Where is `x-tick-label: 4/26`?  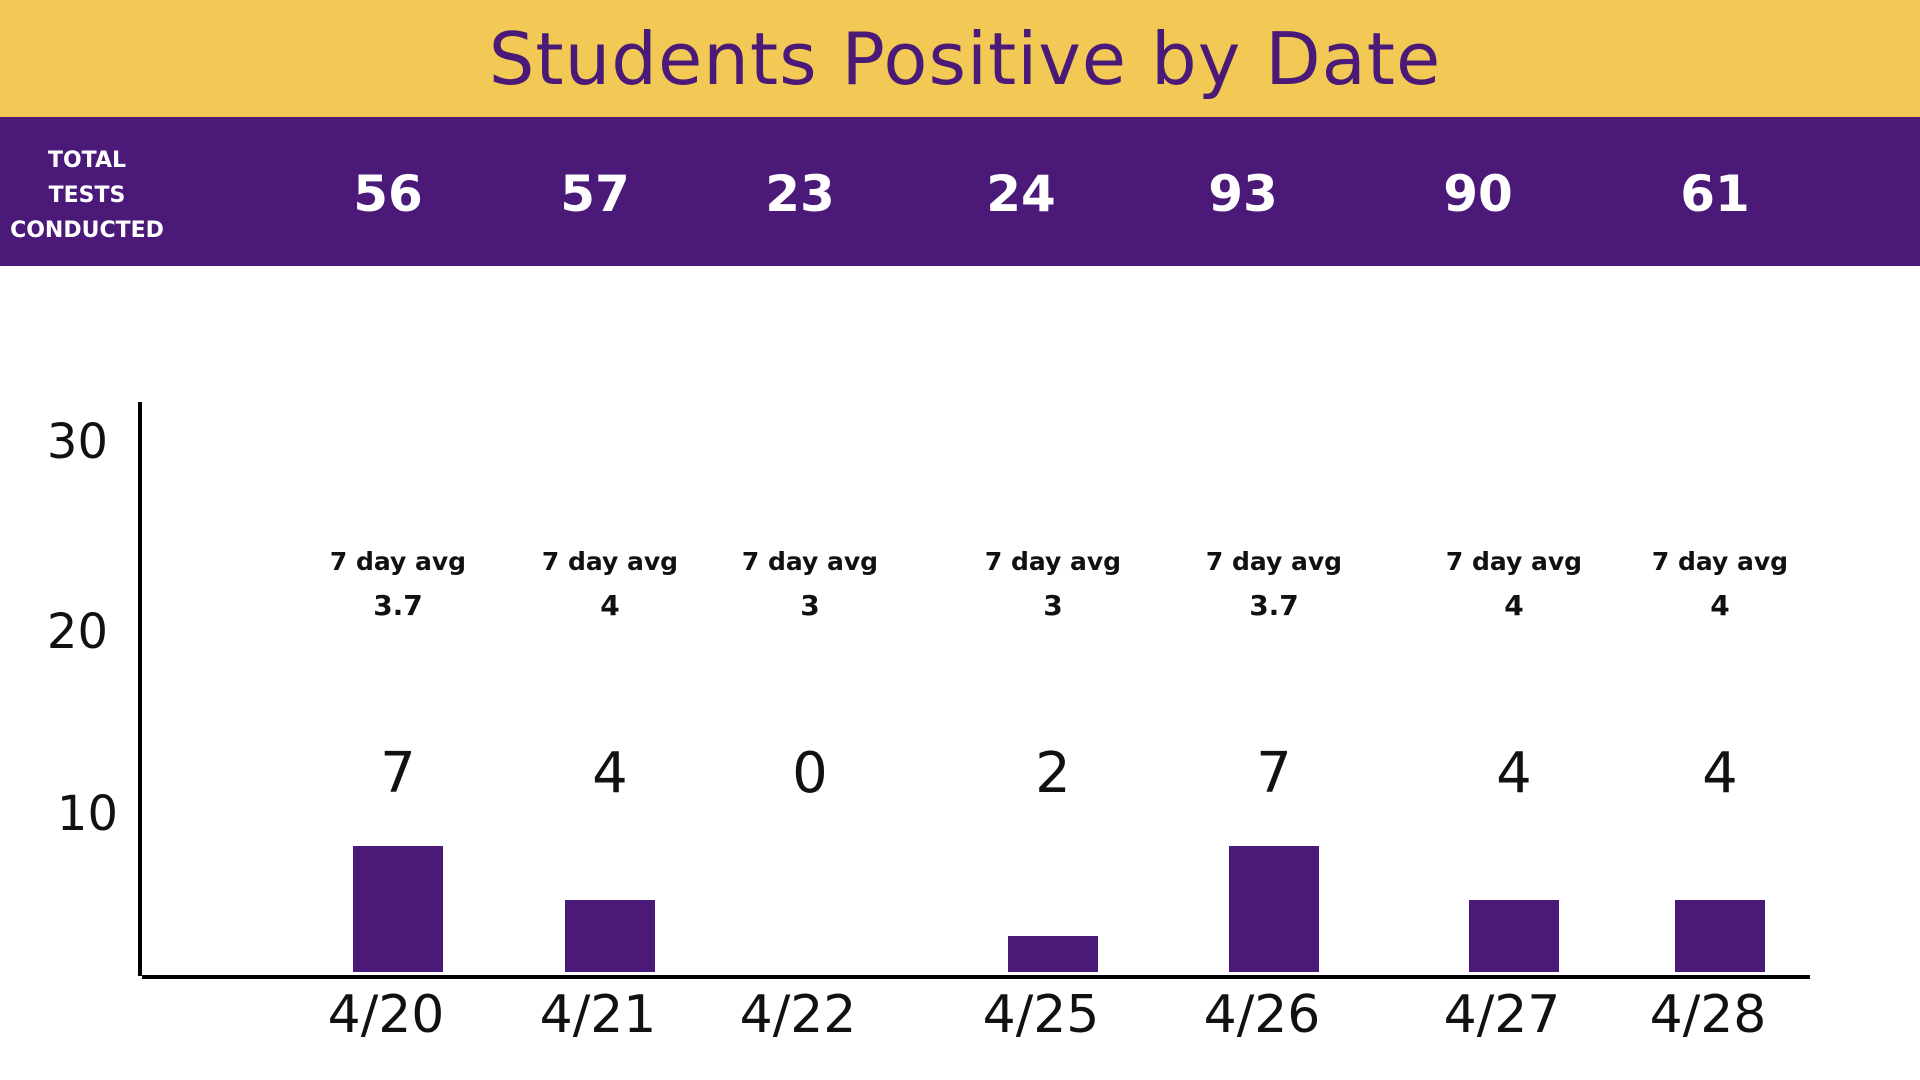
x-tick-label: 4/26 is located at coordinates (1262, 1015).